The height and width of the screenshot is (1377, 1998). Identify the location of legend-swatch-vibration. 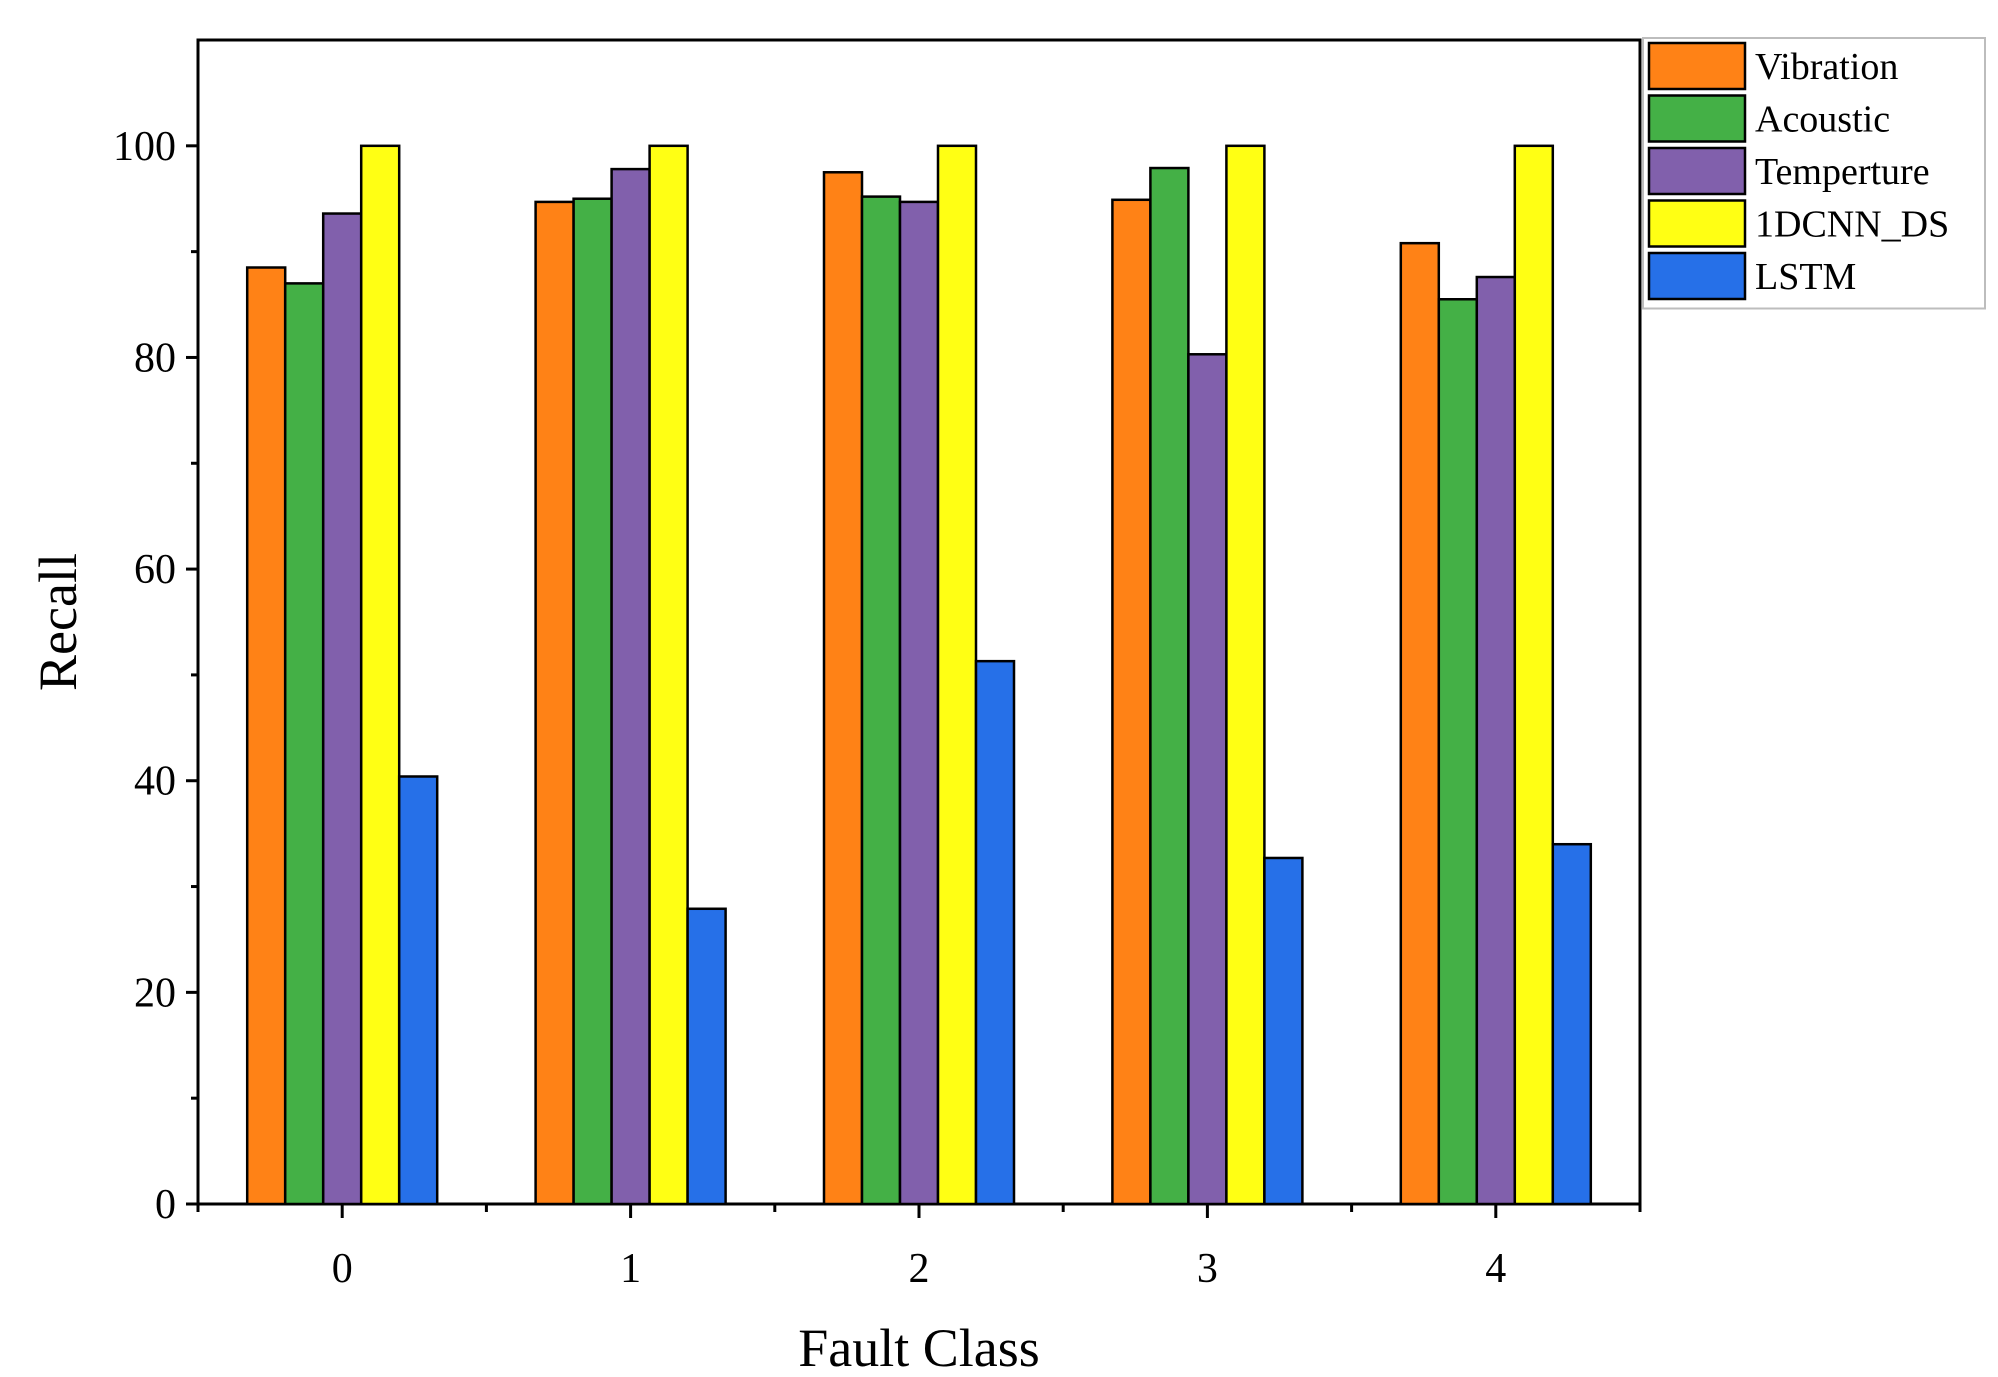
(1697, 66).